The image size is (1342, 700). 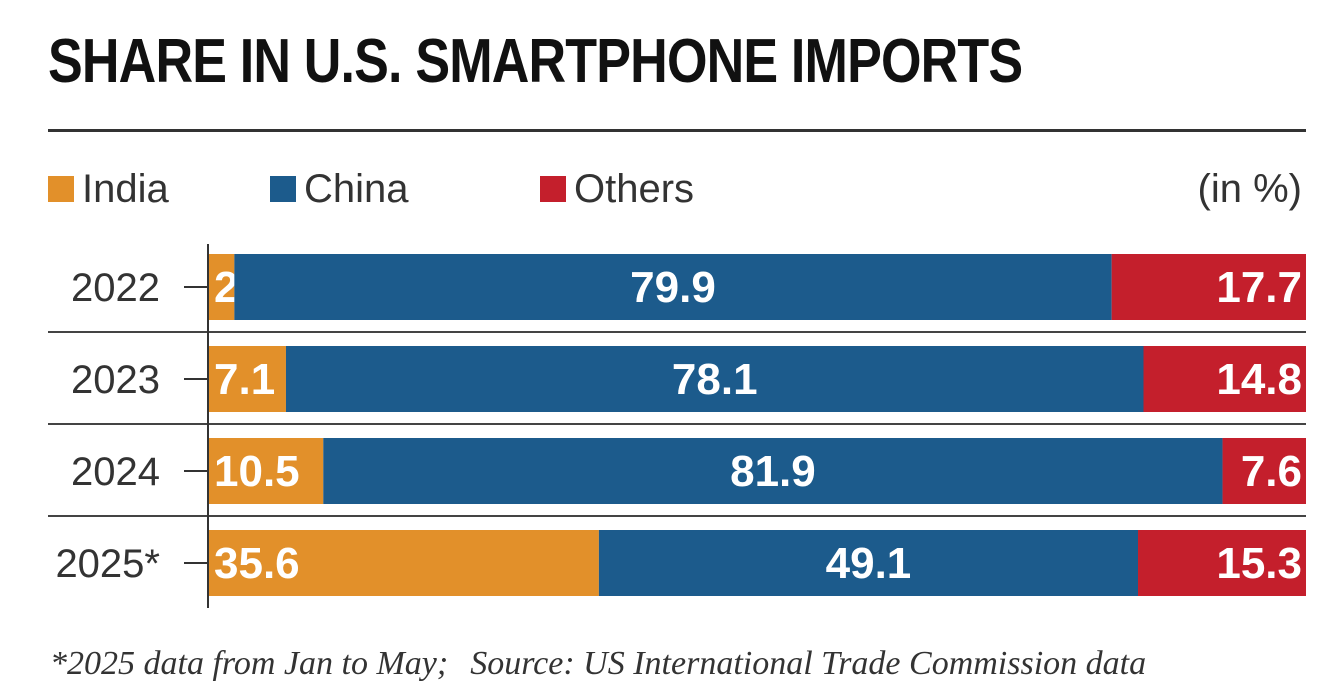 I want to click on legend-item-others: Others, so click(x=617, y=189).